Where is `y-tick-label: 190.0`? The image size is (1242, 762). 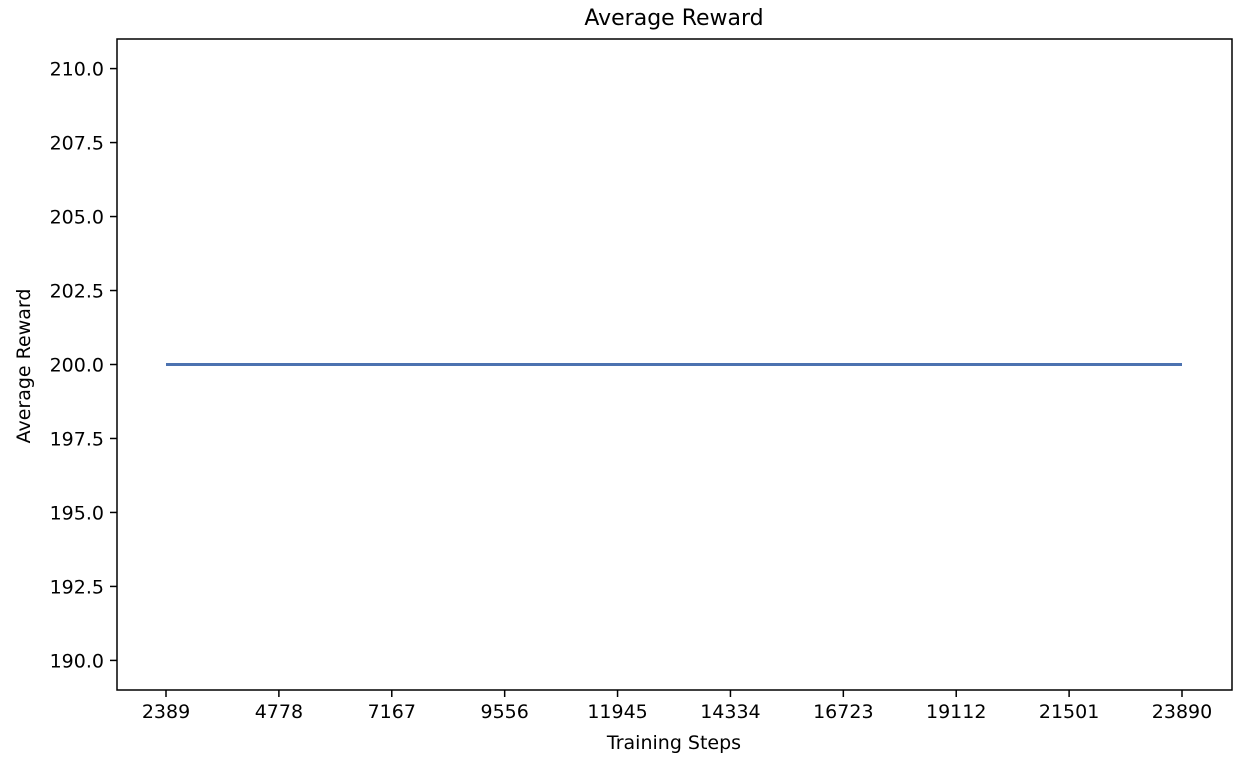
y-tick-label: 190.0 is located at coordinates (77, 661).